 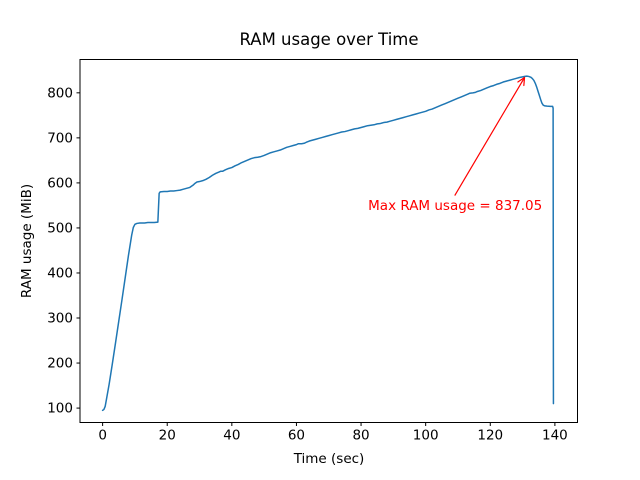 I want to click on y-tick-label: 600, so click(x=60, y=183).